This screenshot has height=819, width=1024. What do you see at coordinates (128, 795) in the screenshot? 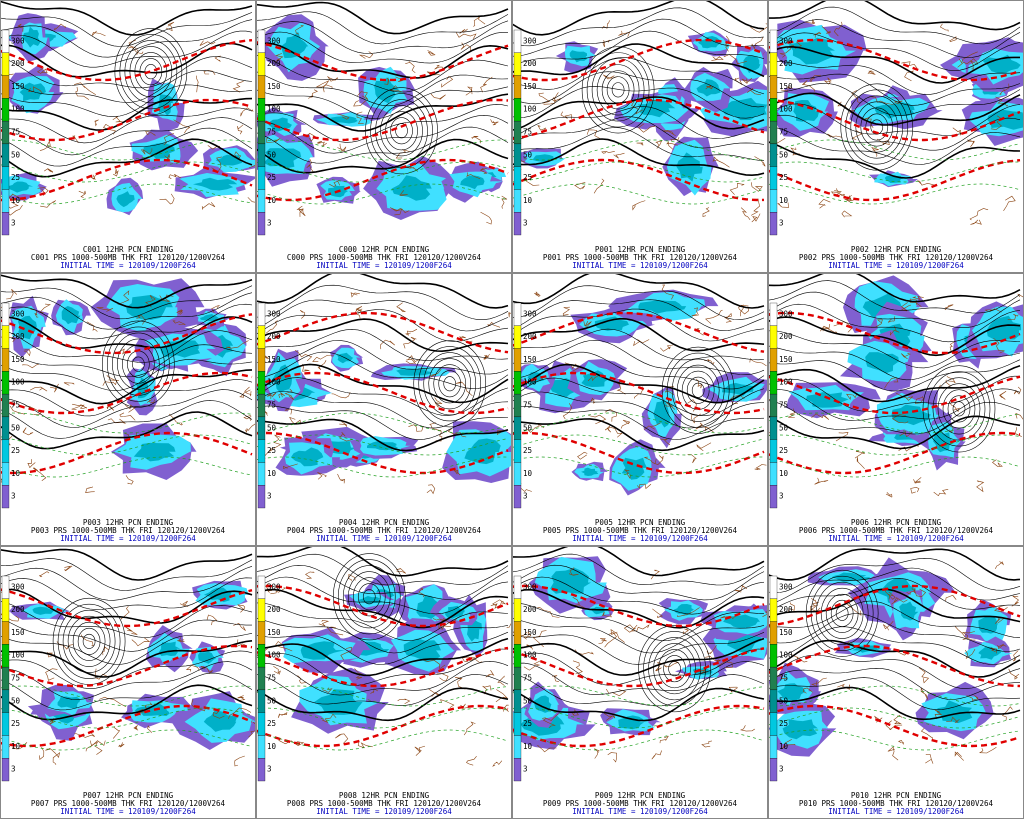
I see `panel-title: P007 12HR PCN ENDING` at bounding box center [128, 795].